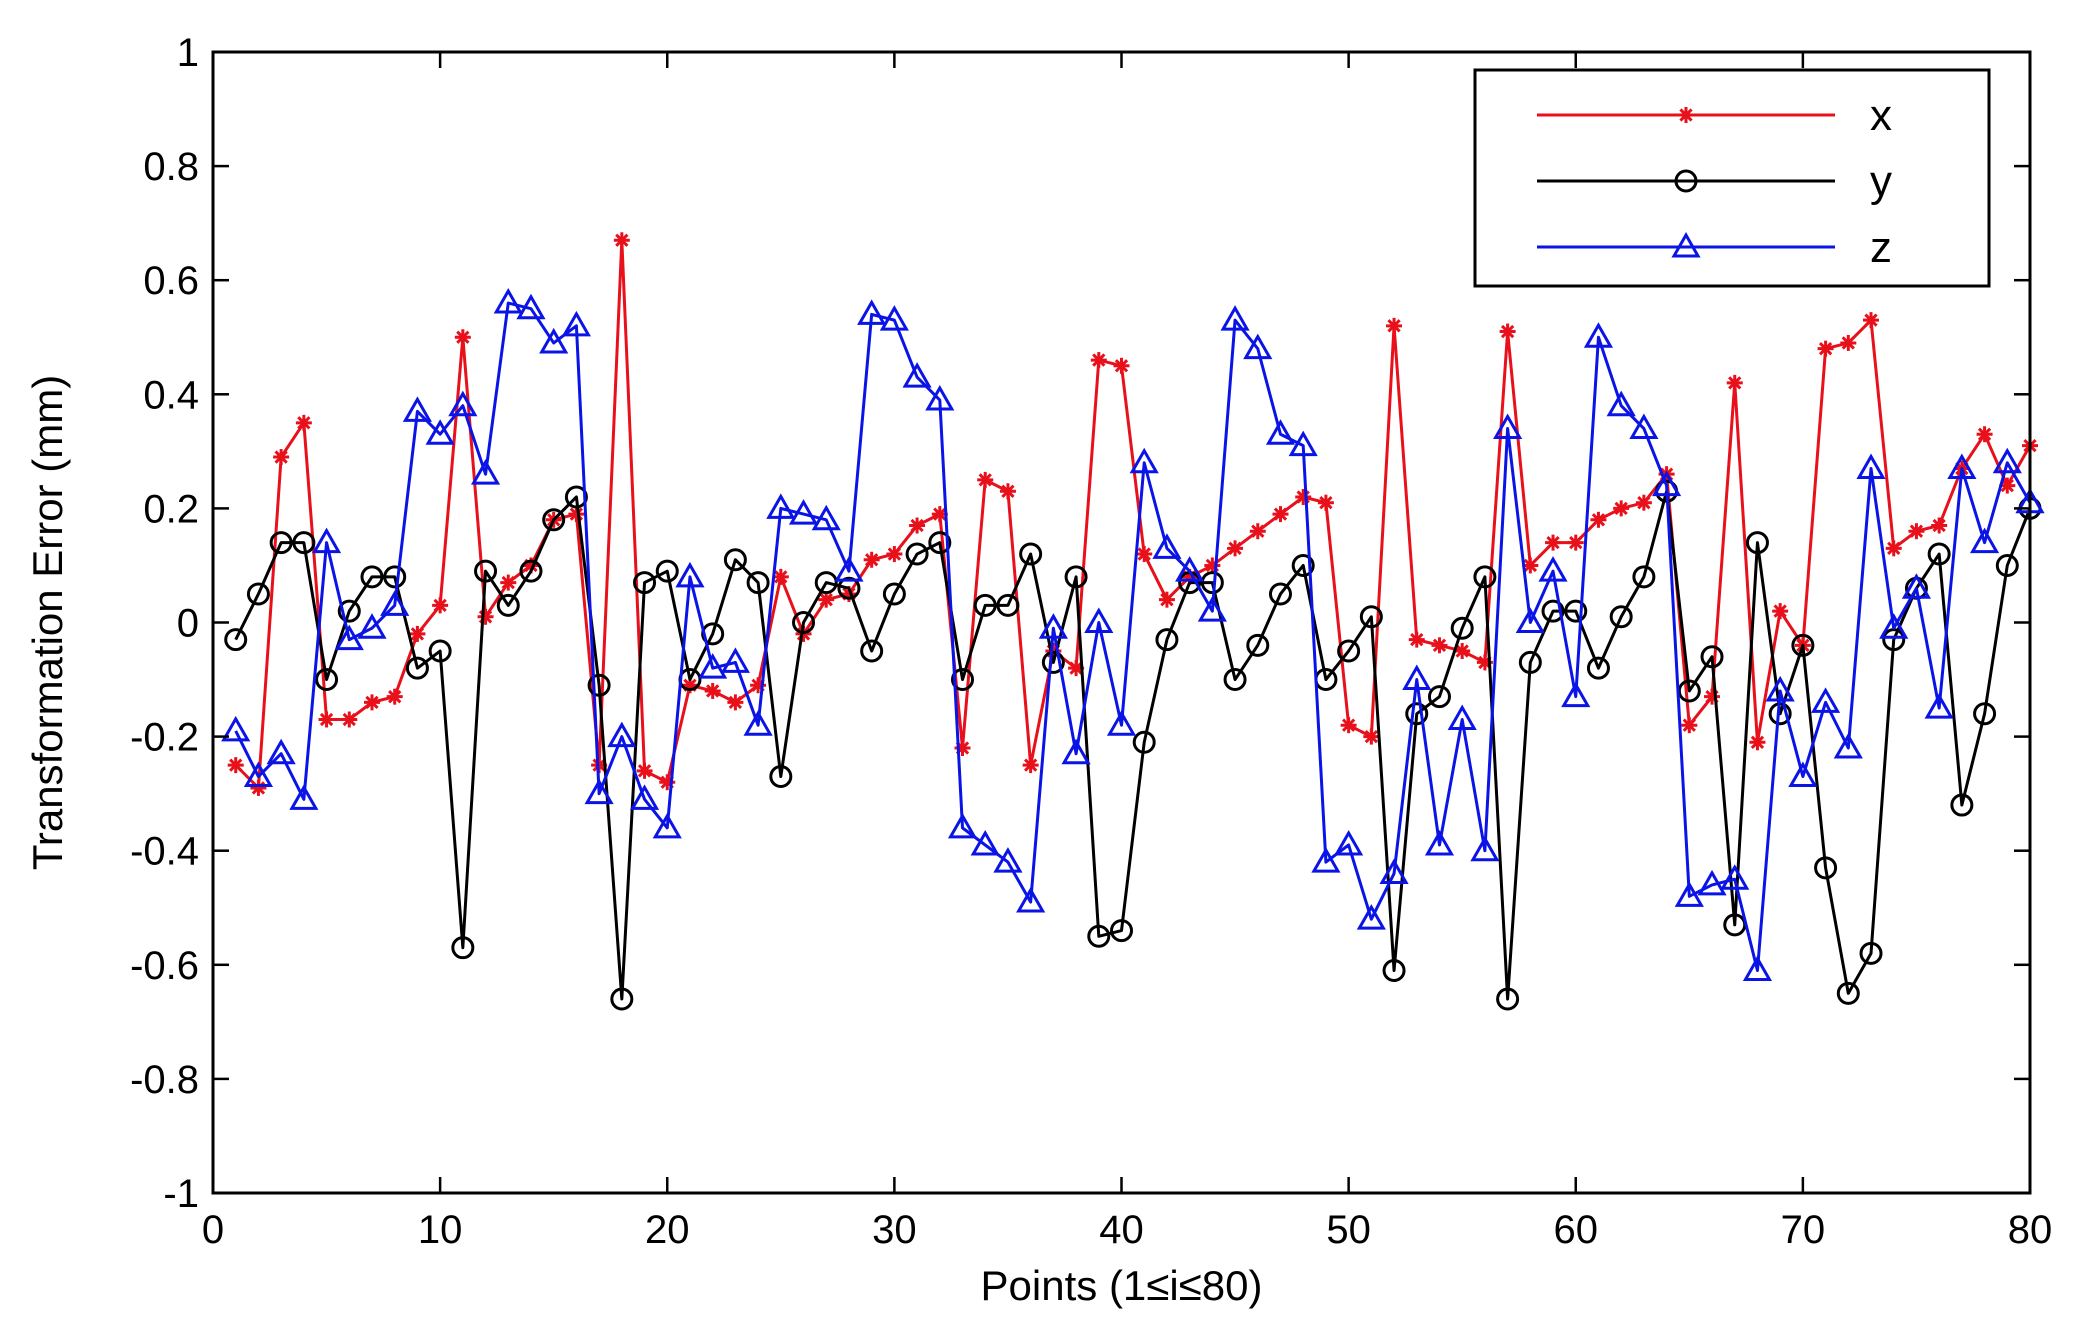 Image resolution: width=2074 pixels, height=1341 pixels. I want to click on y-tick-label: 0.8, so click(171, 167).